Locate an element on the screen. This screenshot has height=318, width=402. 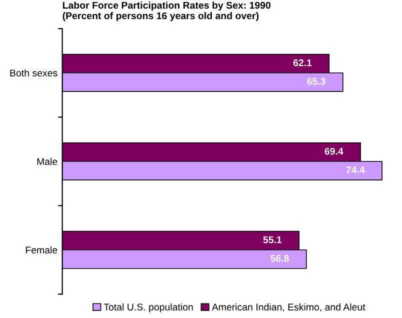
data-label: 74.4 is located at coordinates (355, 170).